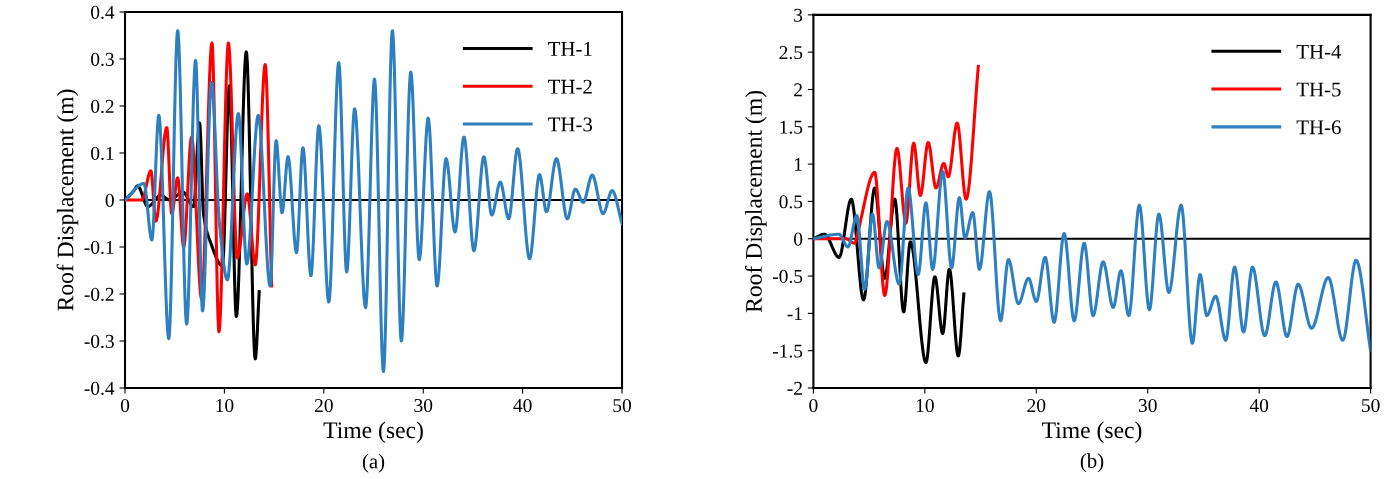 Image resolution: width=1400 pixels, height=479 pixels. What do you see at coordinates (1319, 51) in the screenshot?
I see `legend-label: TH-4` at bounding box center [1319, 51].